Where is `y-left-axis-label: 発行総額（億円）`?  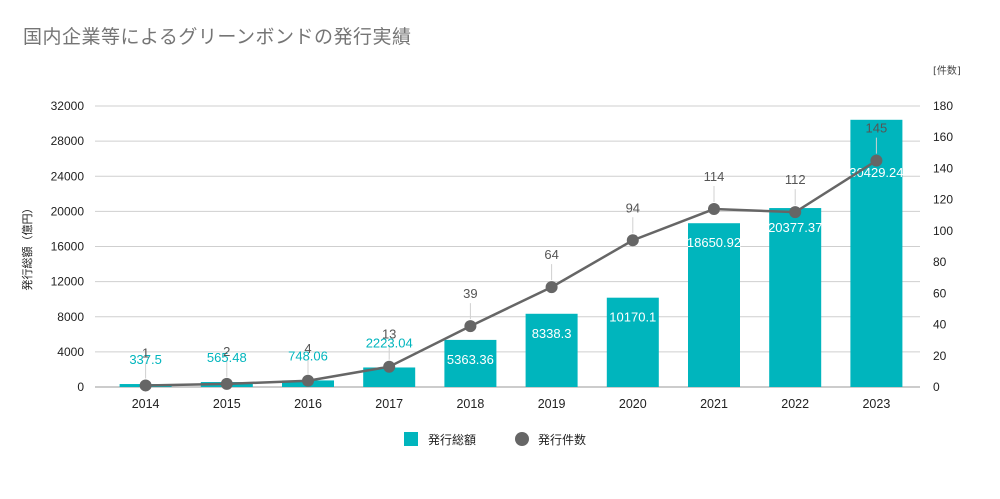
y-left-axis-label: 発行総額（億円） is located at coordinates (27, 247).